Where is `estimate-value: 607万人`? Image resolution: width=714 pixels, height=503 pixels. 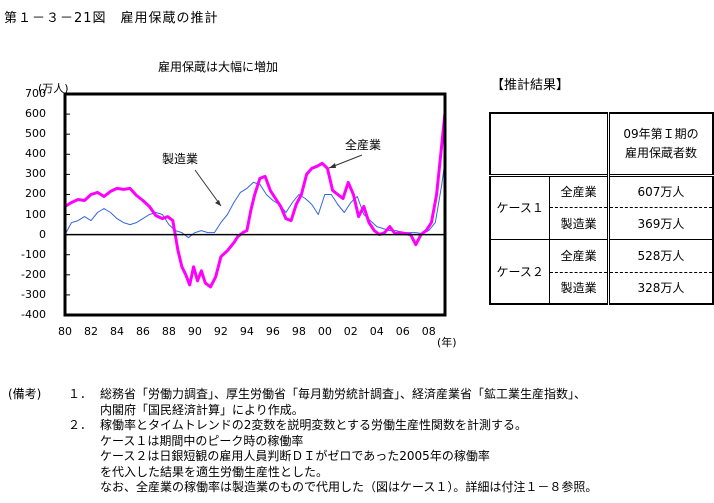 estimate-value: 607万人 is located at coordinates (661, 192).